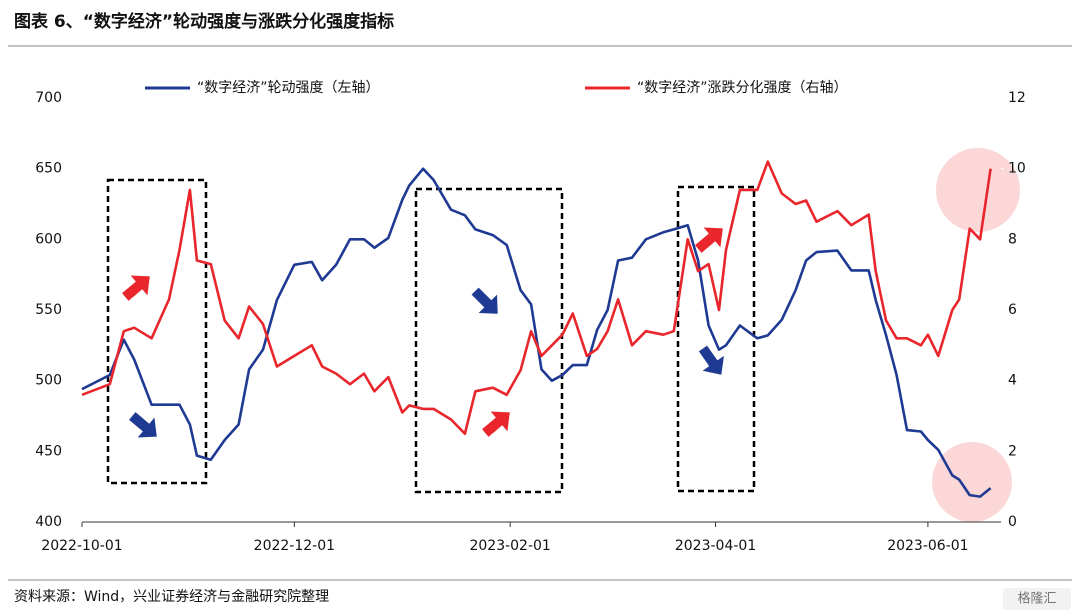  I want to click on y-tick-label: 400, so click(48, 522).